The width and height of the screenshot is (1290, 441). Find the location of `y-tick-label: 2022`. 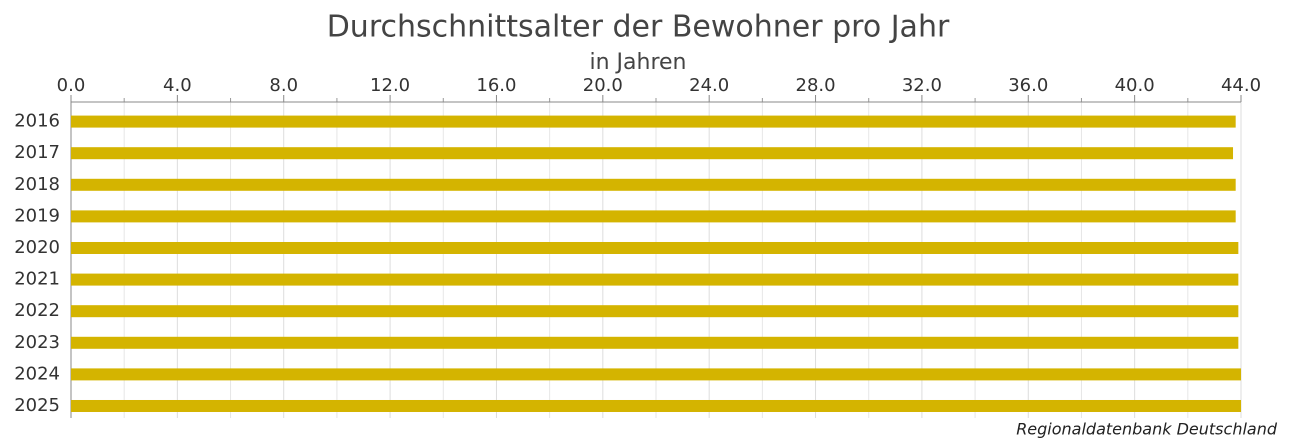

y-tick-label: 2022 is located at coordinates (37, 310).